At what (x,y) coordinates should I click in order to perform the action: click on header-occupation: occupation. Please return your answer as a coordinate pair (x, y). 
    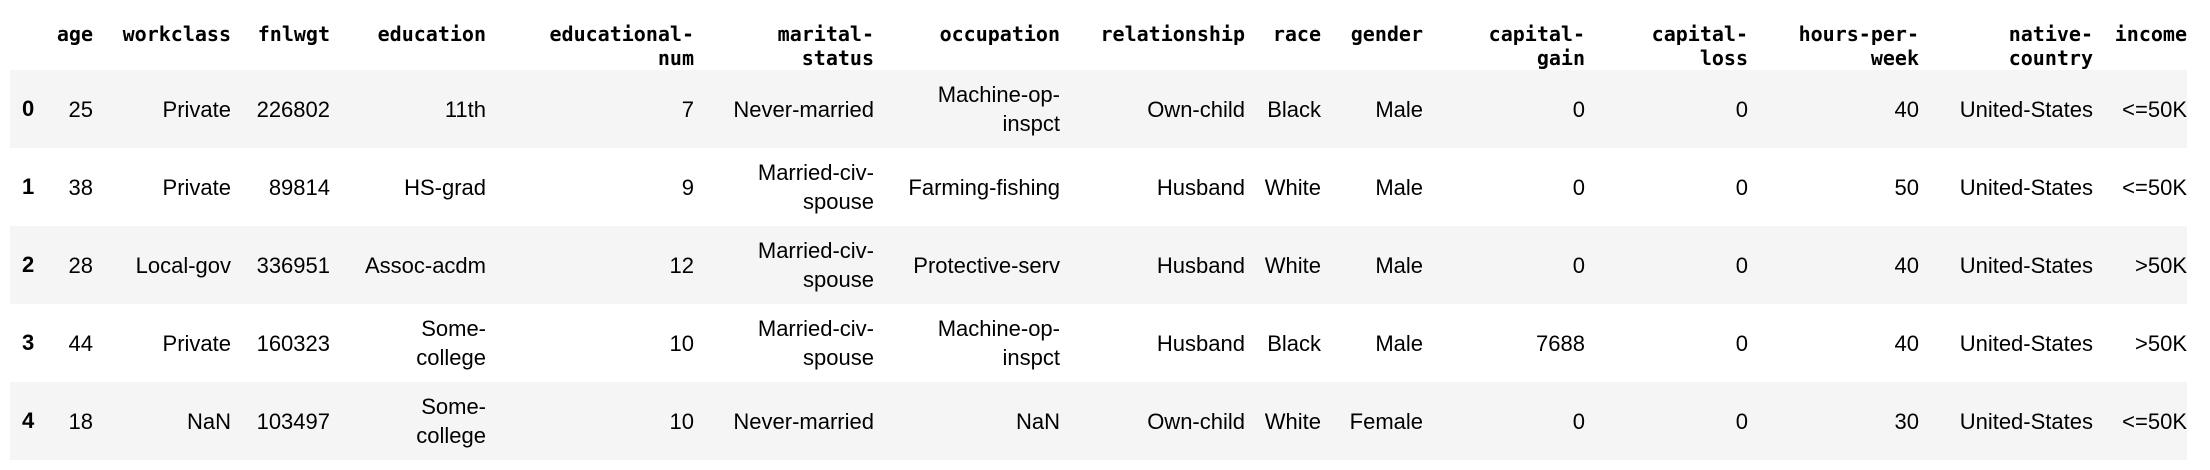
    Looking at the image, I should click on (999, 34).